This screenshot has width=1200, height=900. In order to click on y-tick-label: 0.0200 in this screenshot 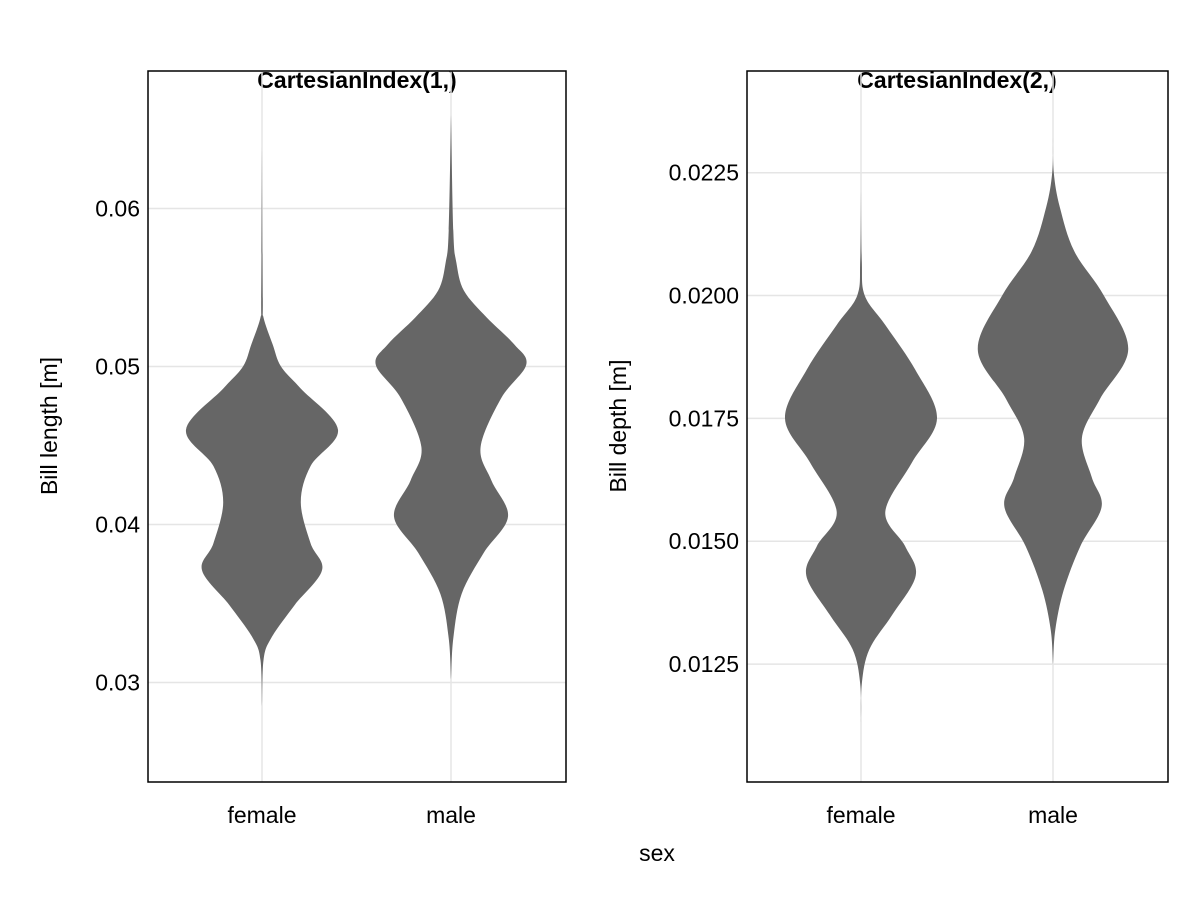, I will do `click(704, 296)`.